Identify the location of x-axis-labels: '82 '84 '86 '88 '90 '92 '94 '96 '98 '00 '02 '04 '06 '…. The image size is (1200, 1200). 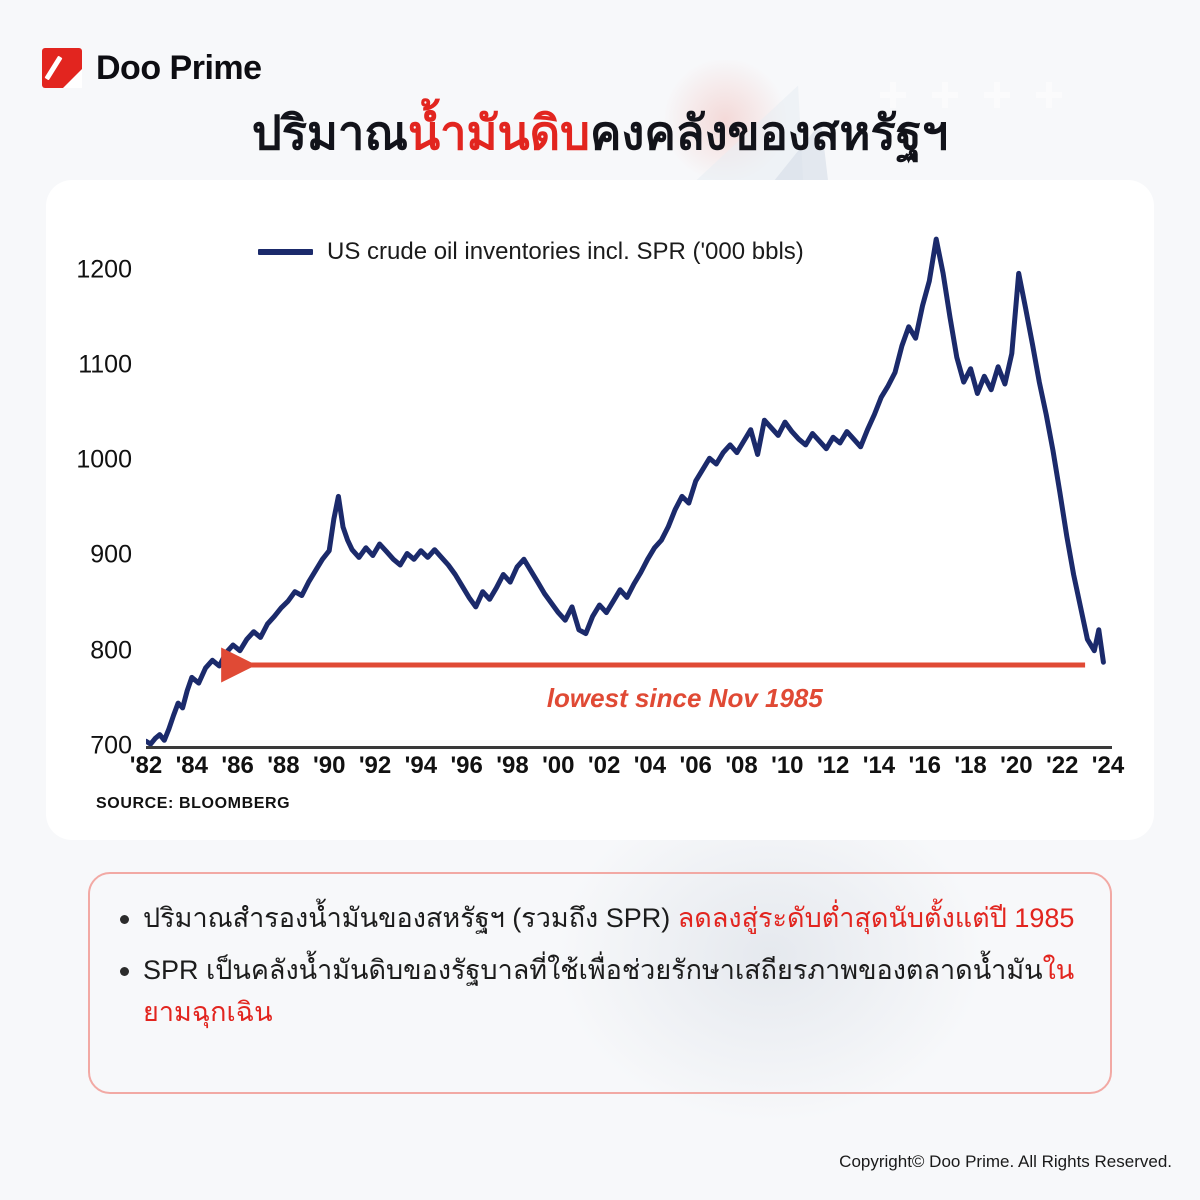
(638, 770).